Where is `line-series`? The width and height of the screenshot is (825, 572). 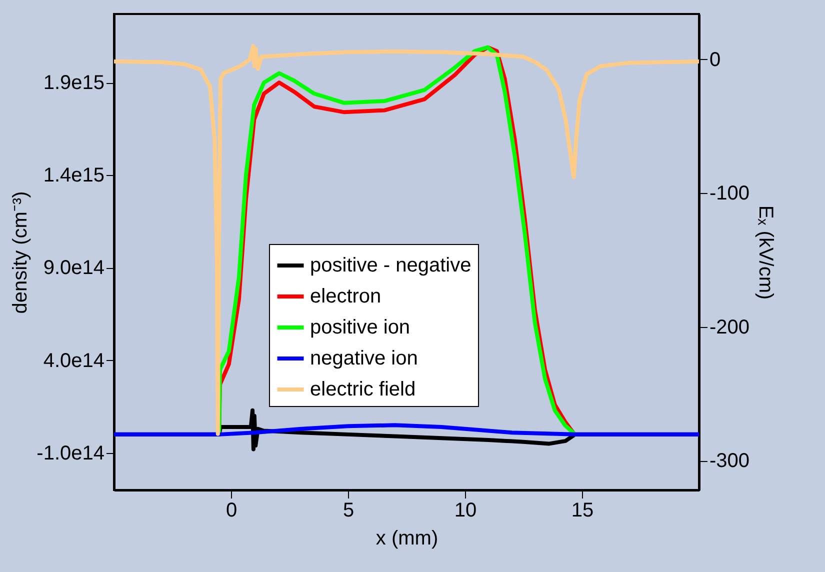 line-series is located at coordinates (406, 429).